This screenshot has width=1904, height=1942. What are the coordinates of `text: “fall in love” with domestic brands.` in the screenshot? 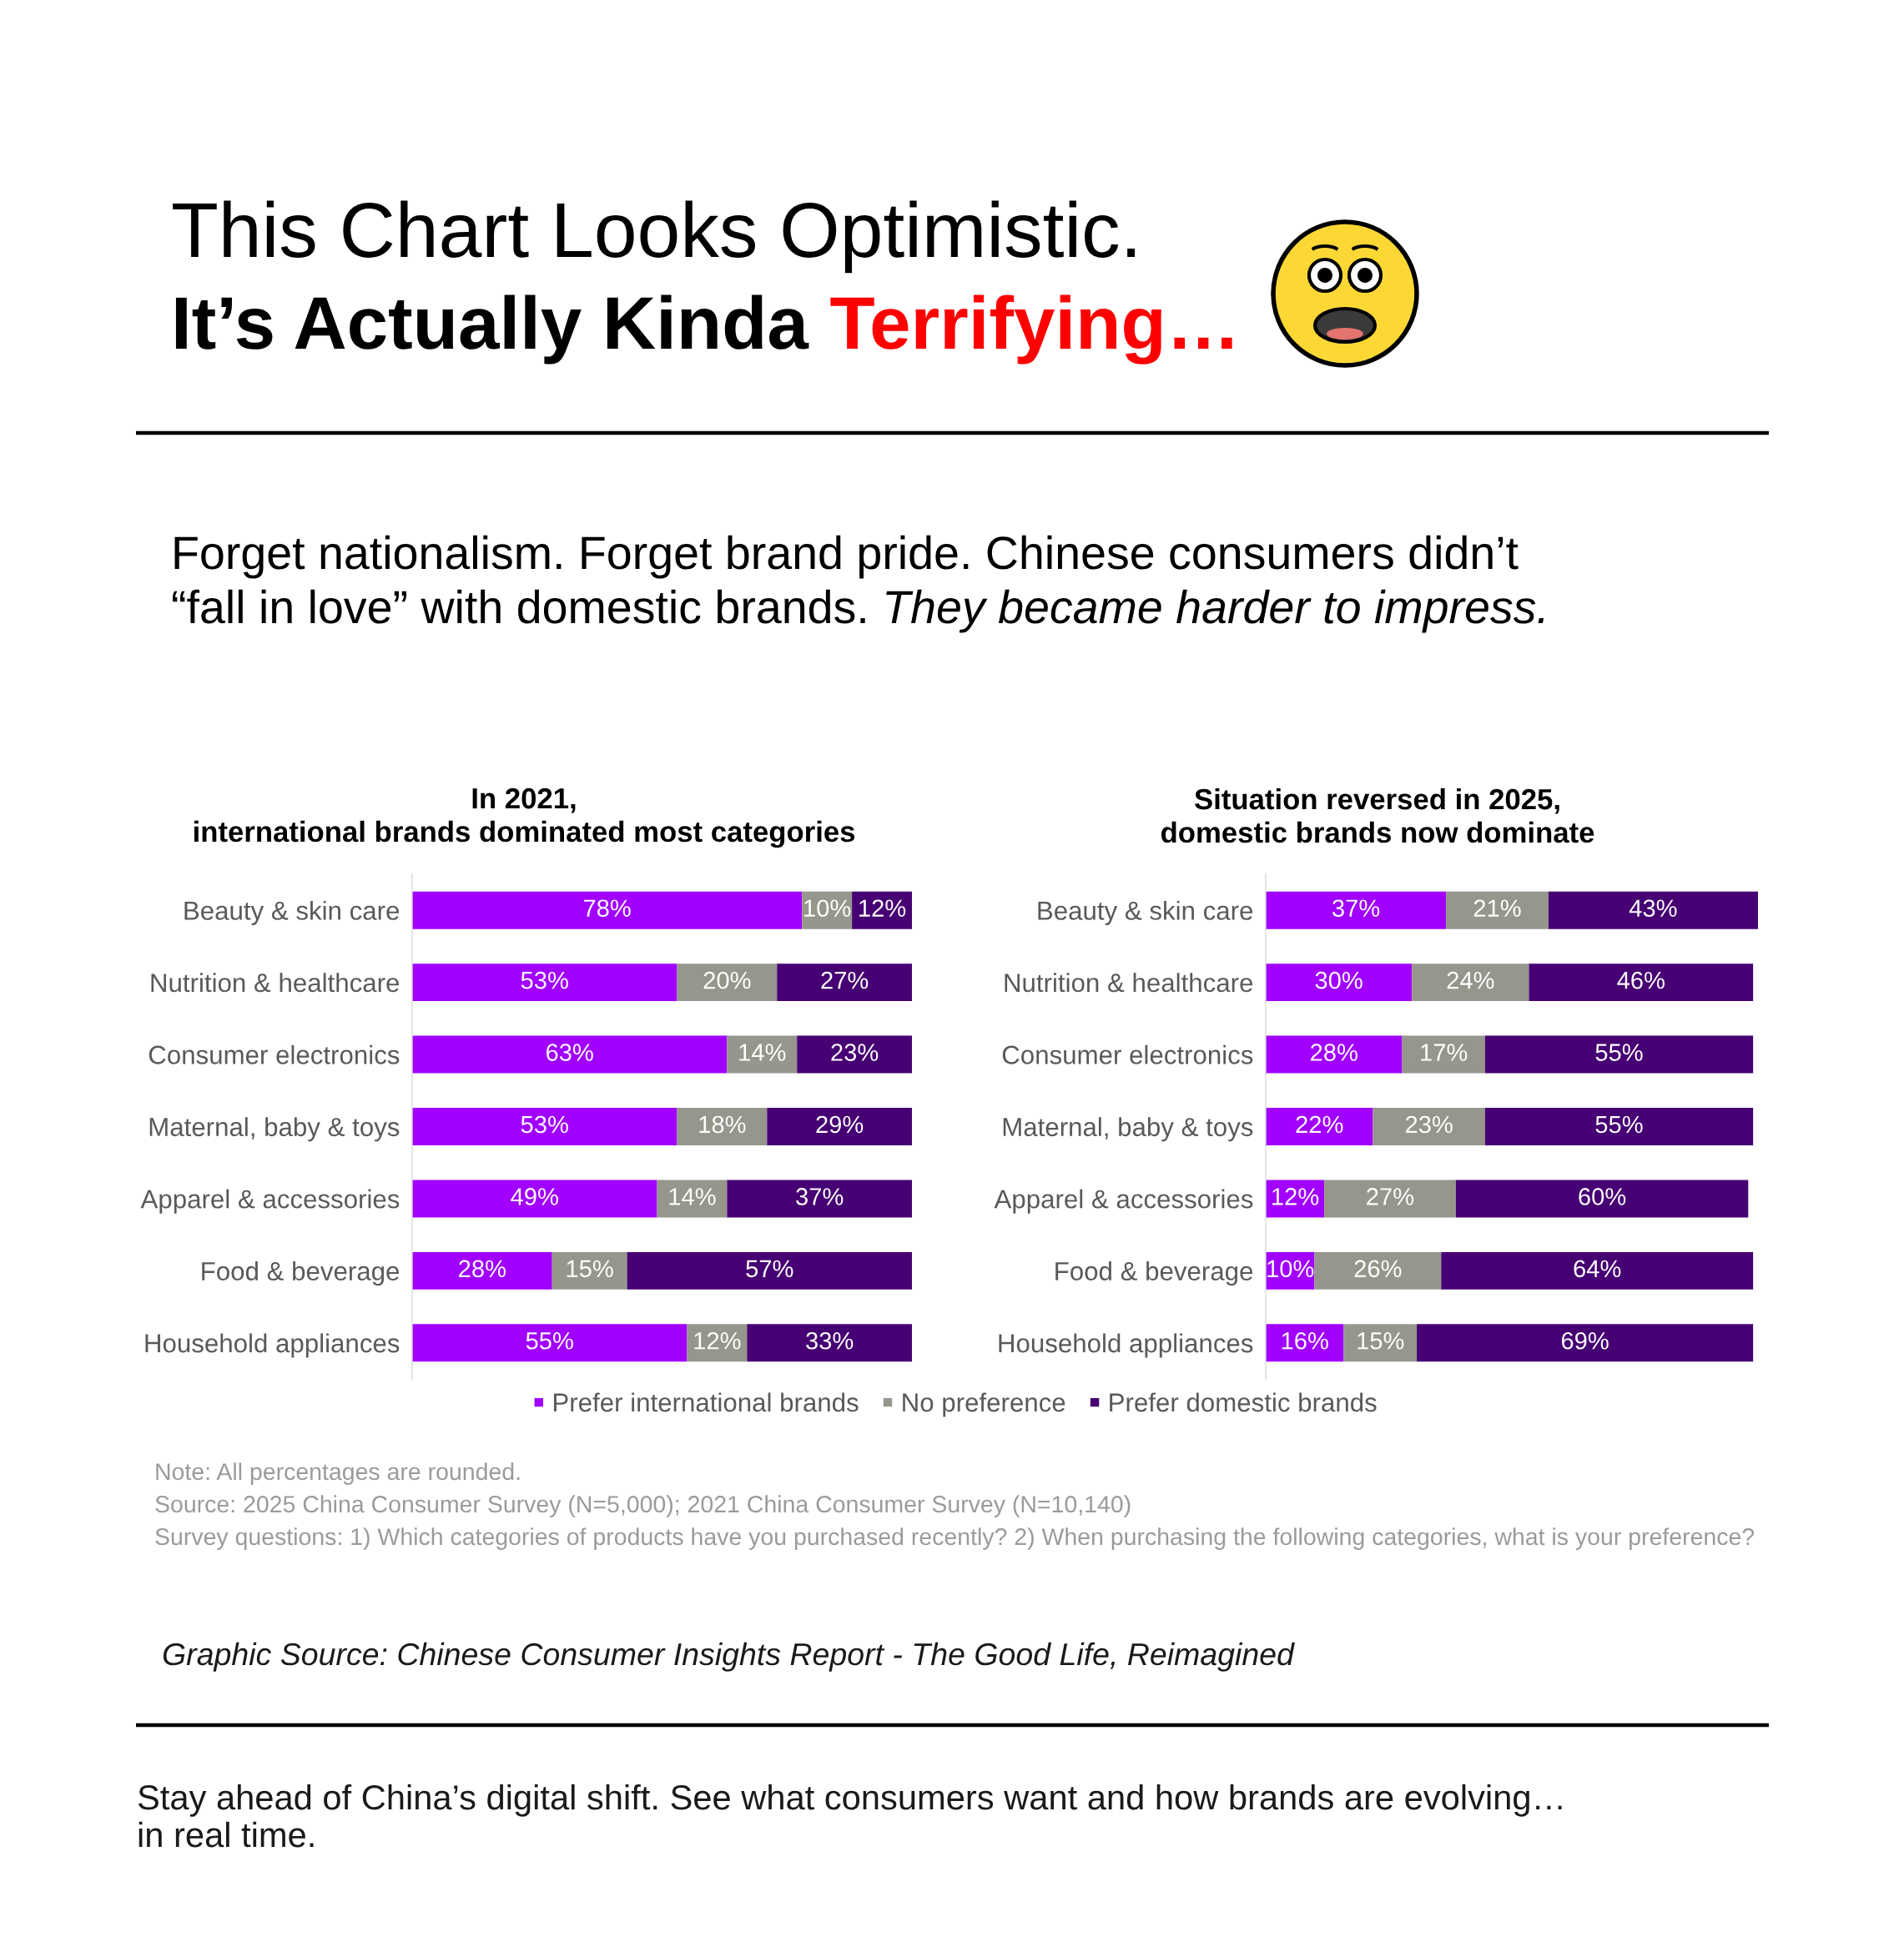 It's located at (519, 607).